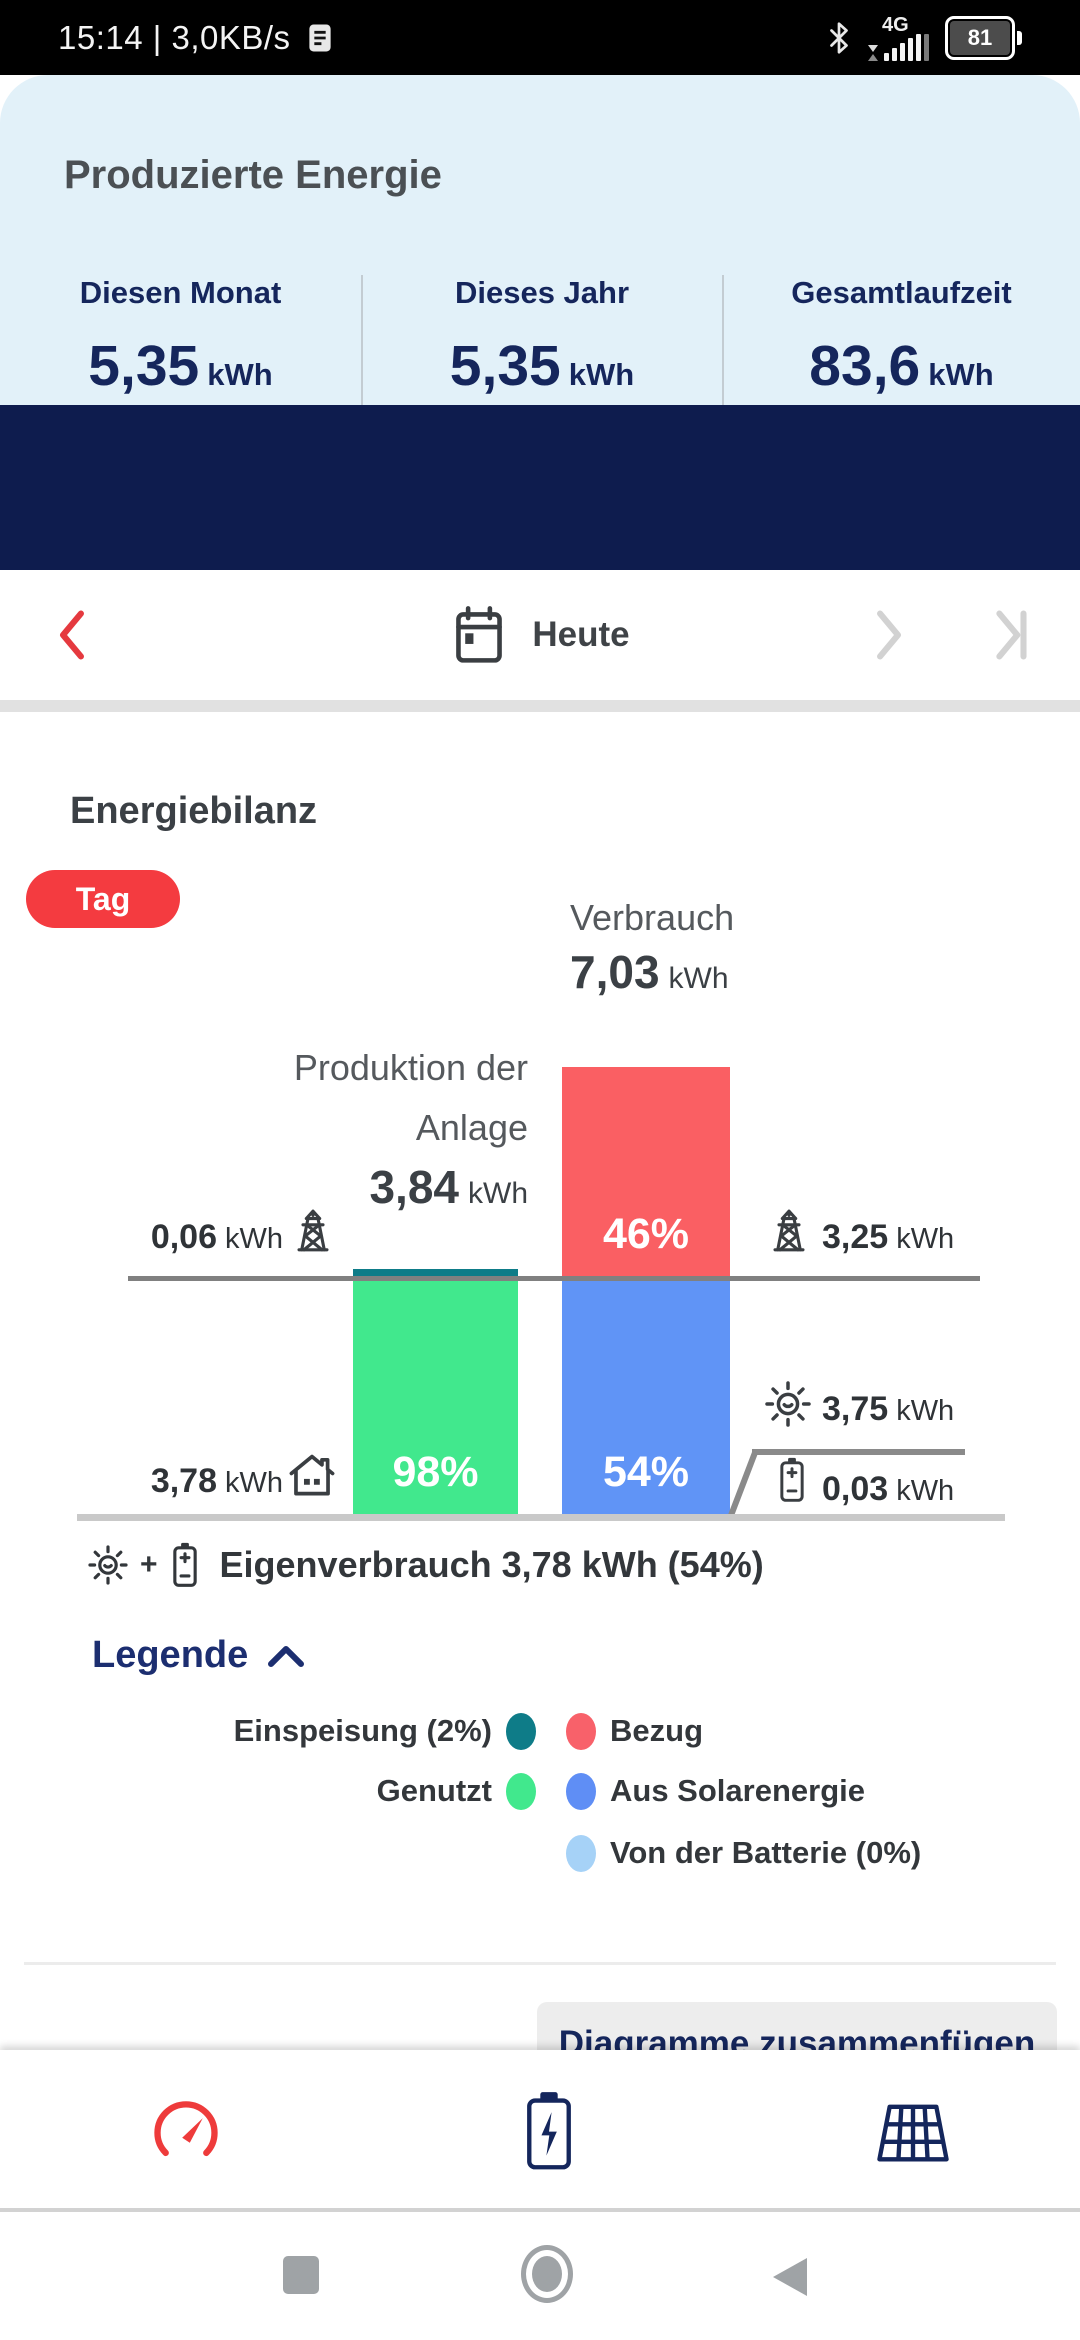 Image resolution: width=1080 pixels, height=2340 pixels. What do you see at coordinates (434, 1790) in the screenshot?
I see `legend-label: Genutzt` at bounding box center [434, 1790].